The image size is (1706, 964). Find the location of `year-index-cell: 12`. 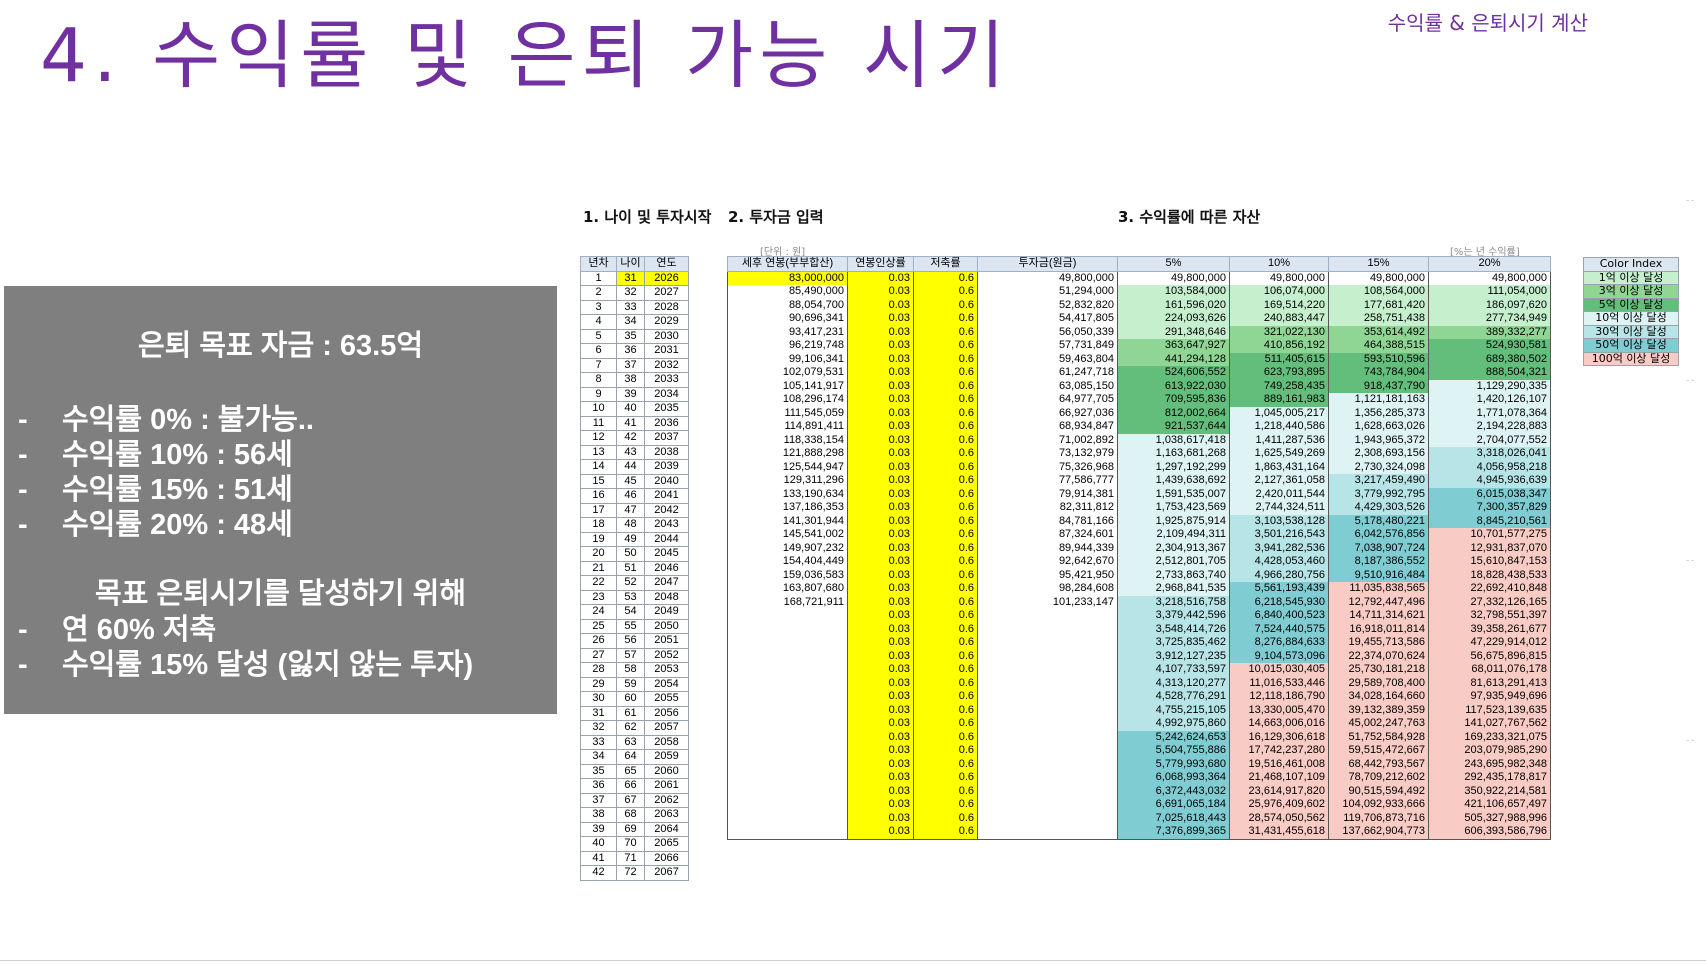

year-index-cell: 12 is located at coordinates (598, 438).